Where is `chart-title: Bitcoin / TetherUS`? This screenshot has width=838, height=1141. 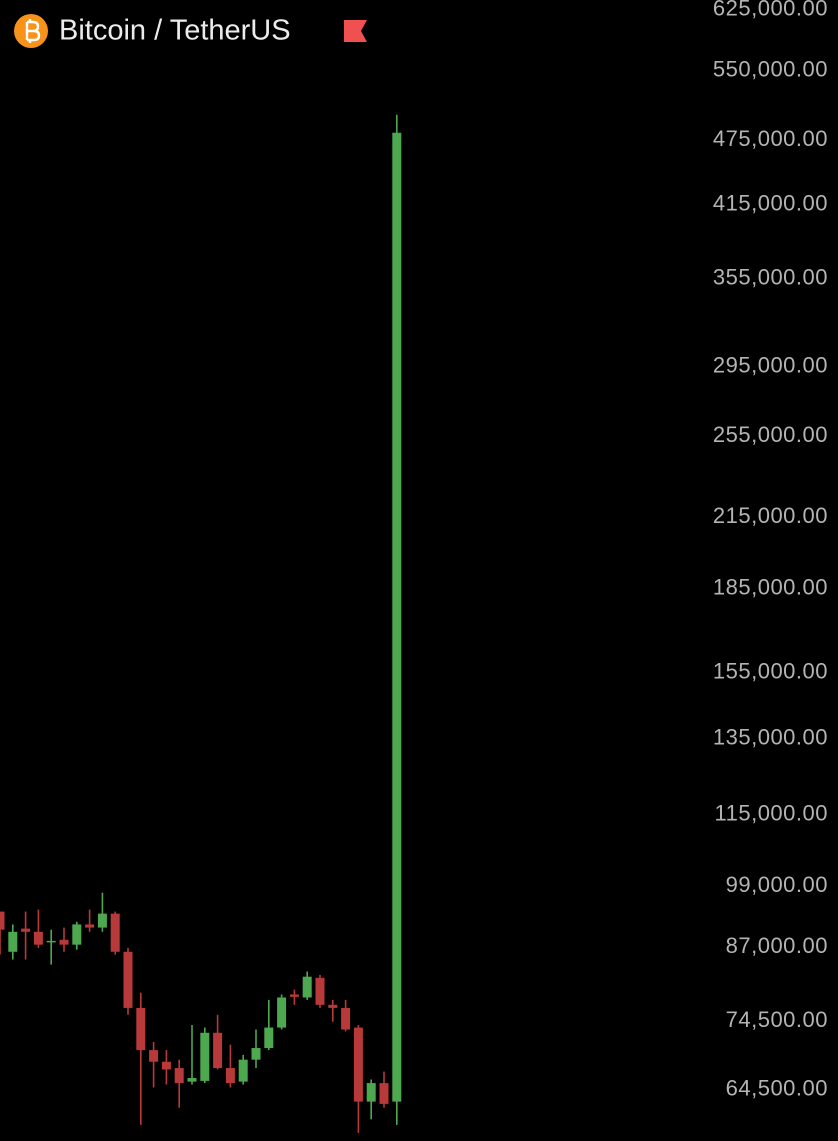 chart-title: Bitcoin / TetherUS is located at coordinates (175, 31).